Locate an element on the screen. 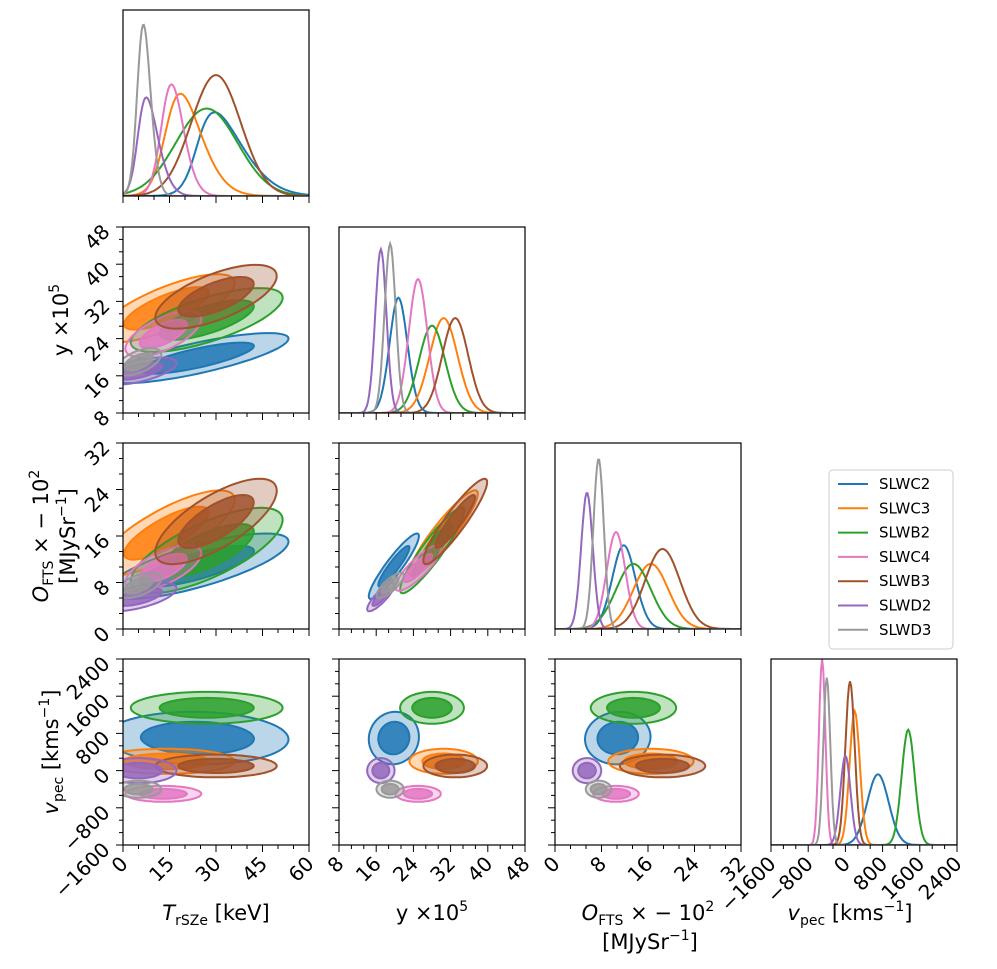 The height and width of the screenshot is (969, 997). x-axis-label-O-units: [MJySr−1] is located at coordinates (650, 941).